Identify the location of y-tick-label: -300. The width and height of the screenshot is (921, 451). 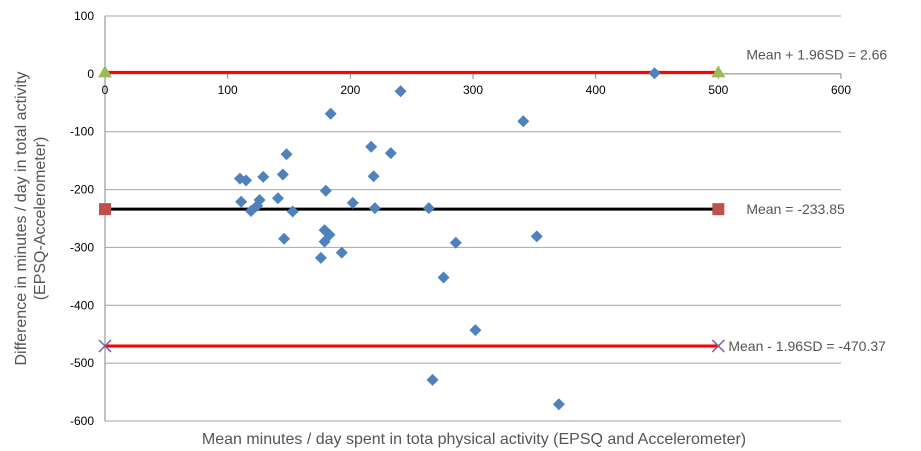
(82, 247).